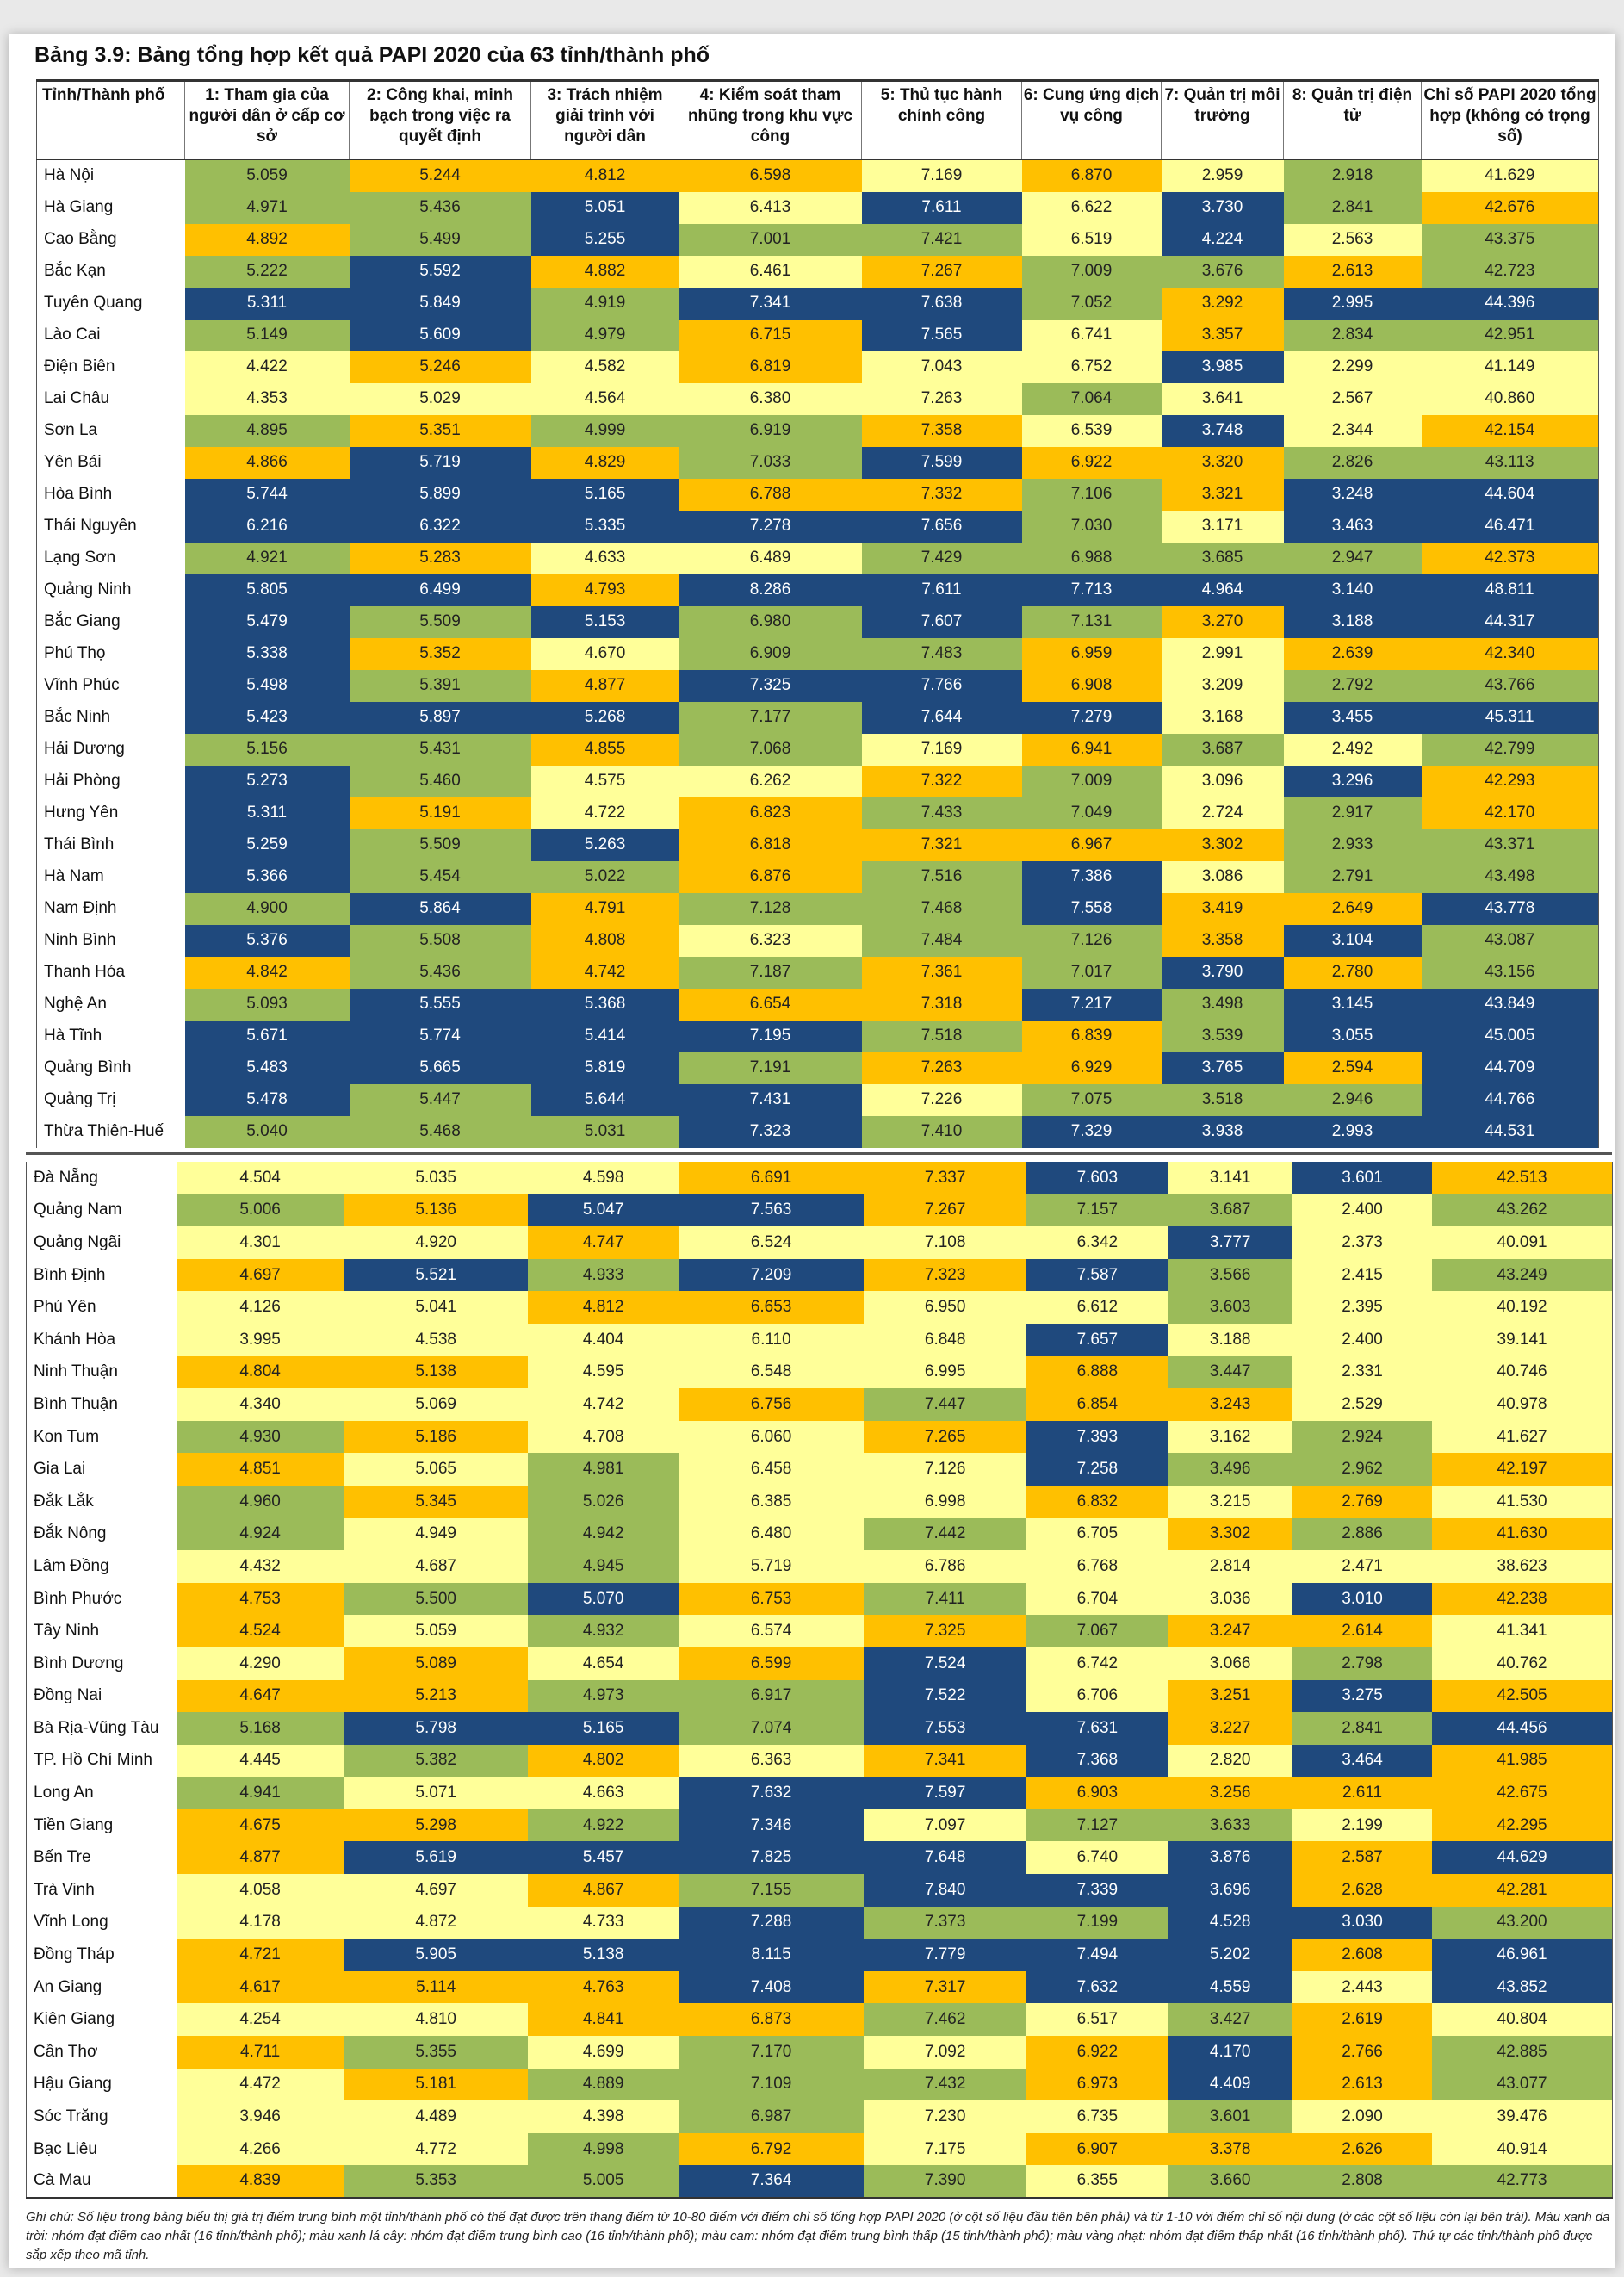 Image resolution: width=1624 pixels, height=2277 pixels. Describe the element at coordinates (436, 1534) in the screenshot. I see `dimension-score-cell: 4.949` at that location.